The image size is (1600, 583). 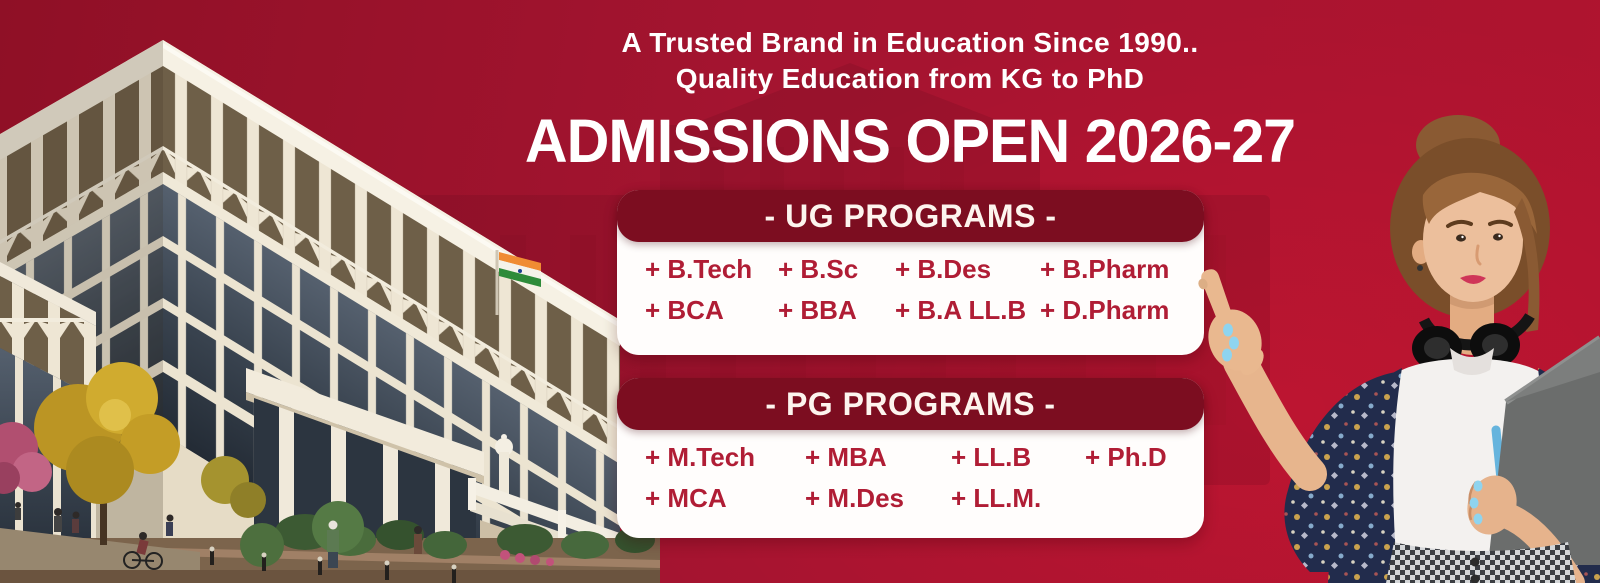 I want to click on program-item: + B.Des, so click(x=943, y=269).